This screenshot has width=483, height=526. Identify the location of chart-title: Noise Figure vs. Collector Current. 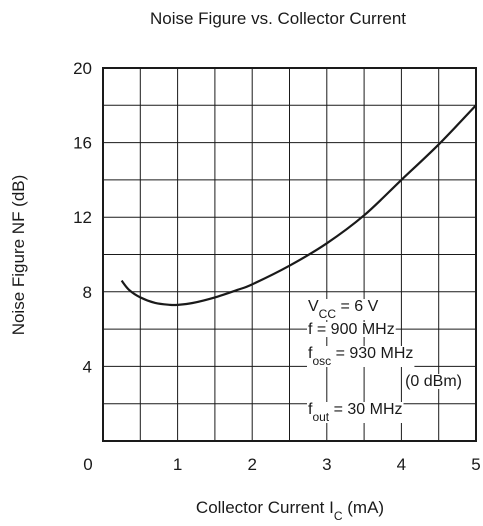
(278, 18).